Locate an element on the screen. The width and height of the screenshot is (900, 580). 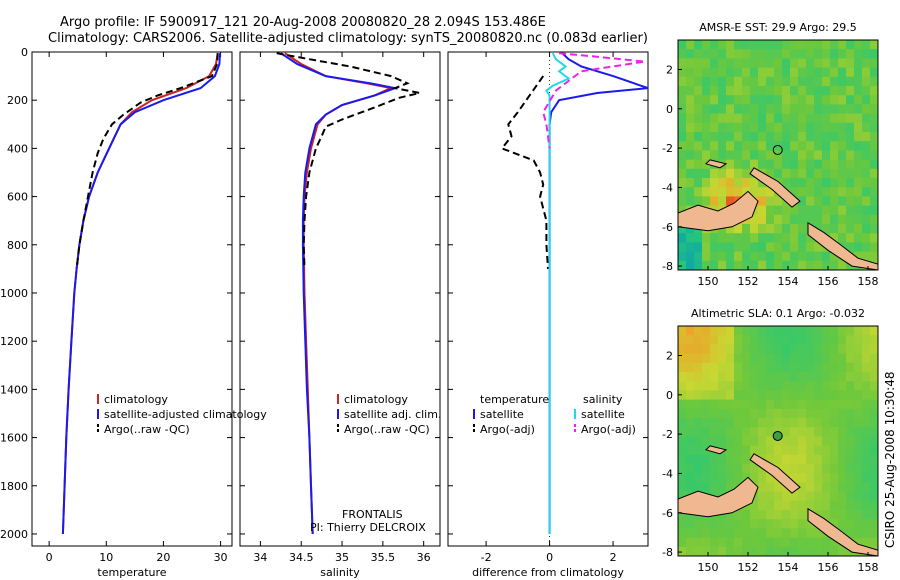
y-tick-label: -6 is located at coordinates (667, 227).